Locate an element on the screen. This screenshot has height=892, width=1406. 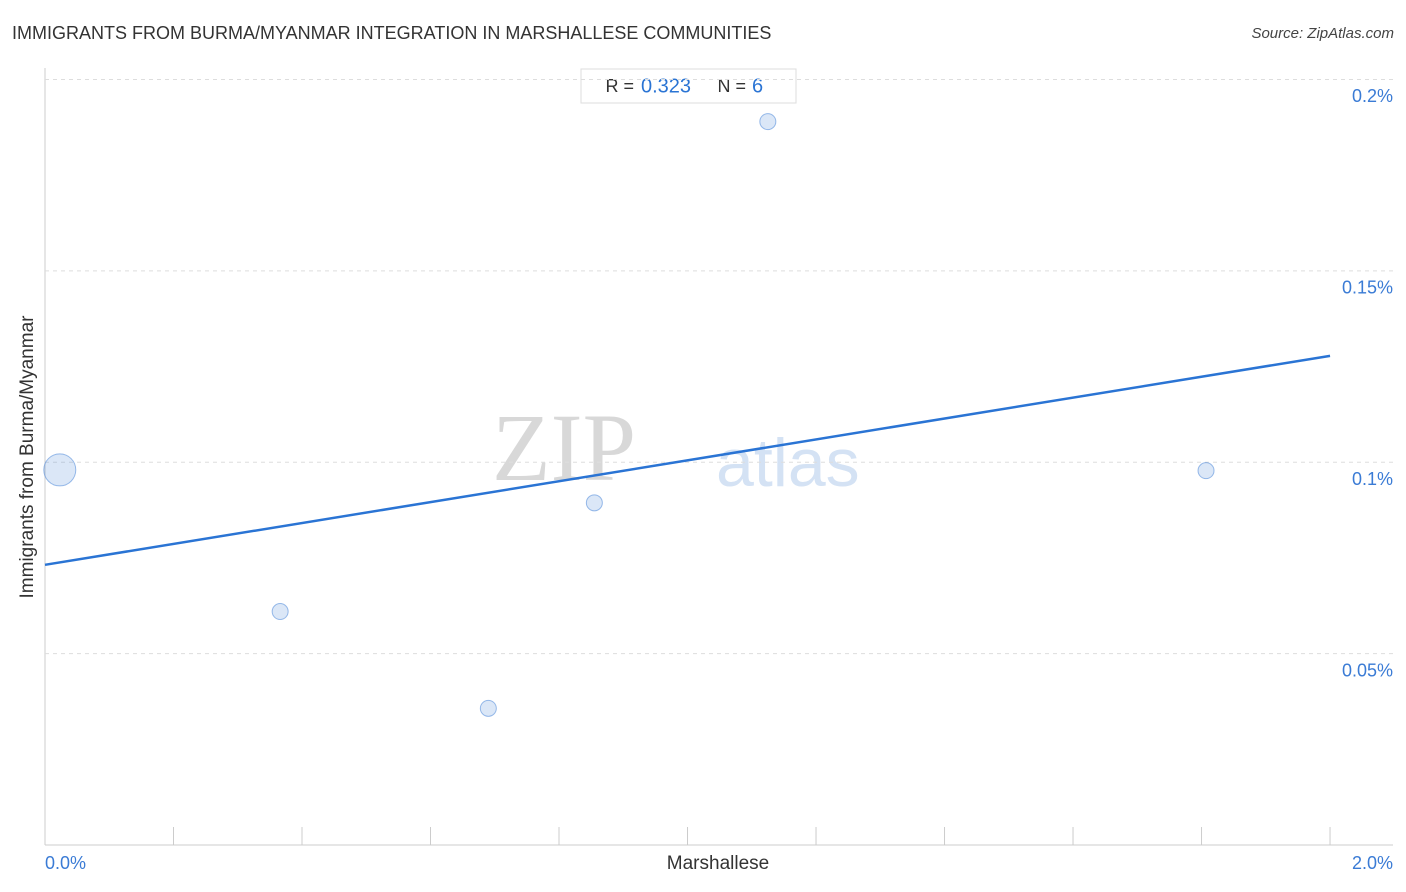
x-axis-label: Marshallese is located at coordinates (718, 863).